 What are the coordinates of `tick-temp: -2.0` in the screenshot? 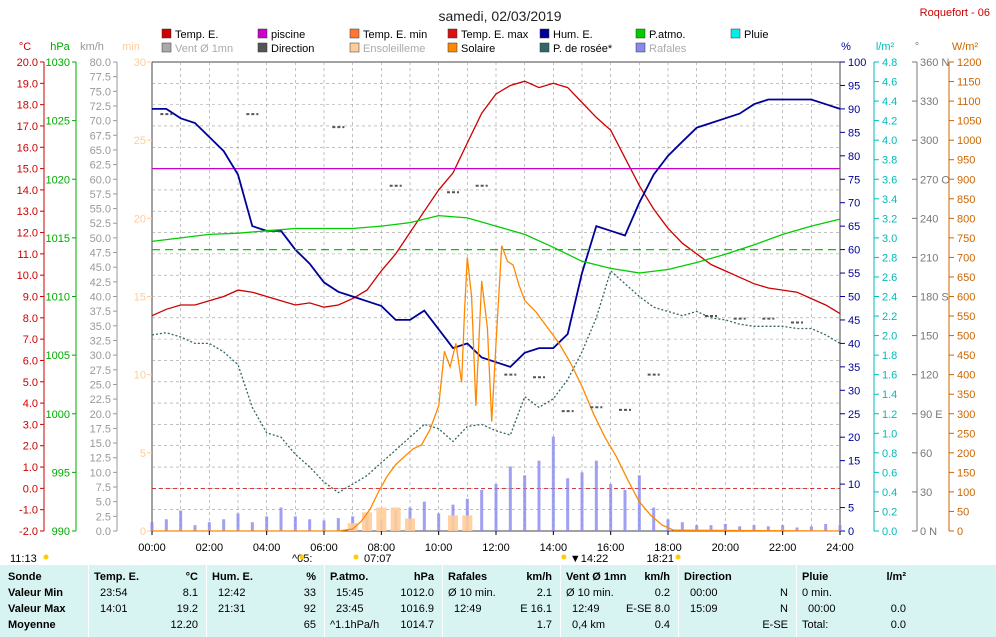 It's located at (28, 532).